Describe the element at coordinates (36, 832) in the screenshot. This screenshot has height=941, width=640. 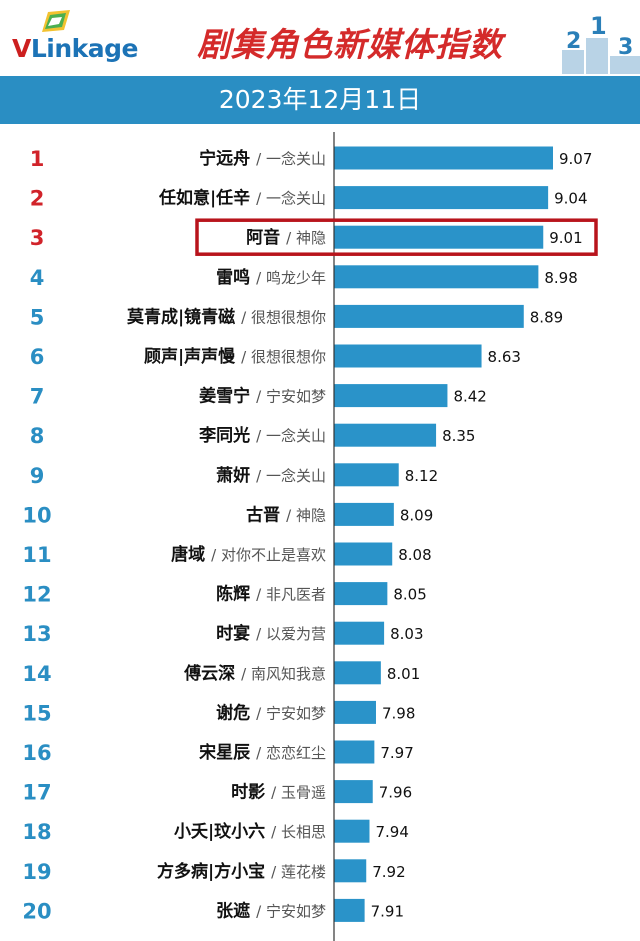
I see `rank-label: 18` at that location.